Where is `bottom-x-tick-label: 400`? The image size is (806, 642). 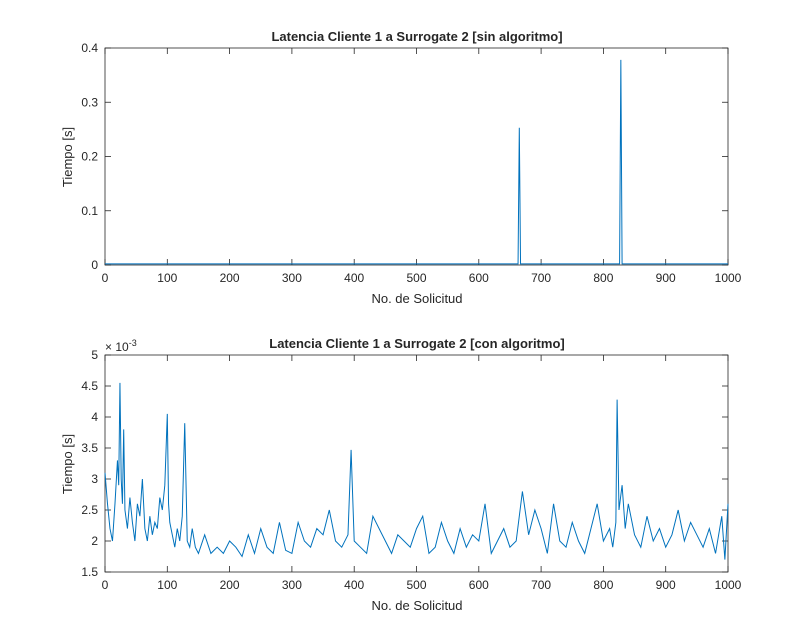 bottom-x-tick-label: 400 is located at coordinates (354, 585).